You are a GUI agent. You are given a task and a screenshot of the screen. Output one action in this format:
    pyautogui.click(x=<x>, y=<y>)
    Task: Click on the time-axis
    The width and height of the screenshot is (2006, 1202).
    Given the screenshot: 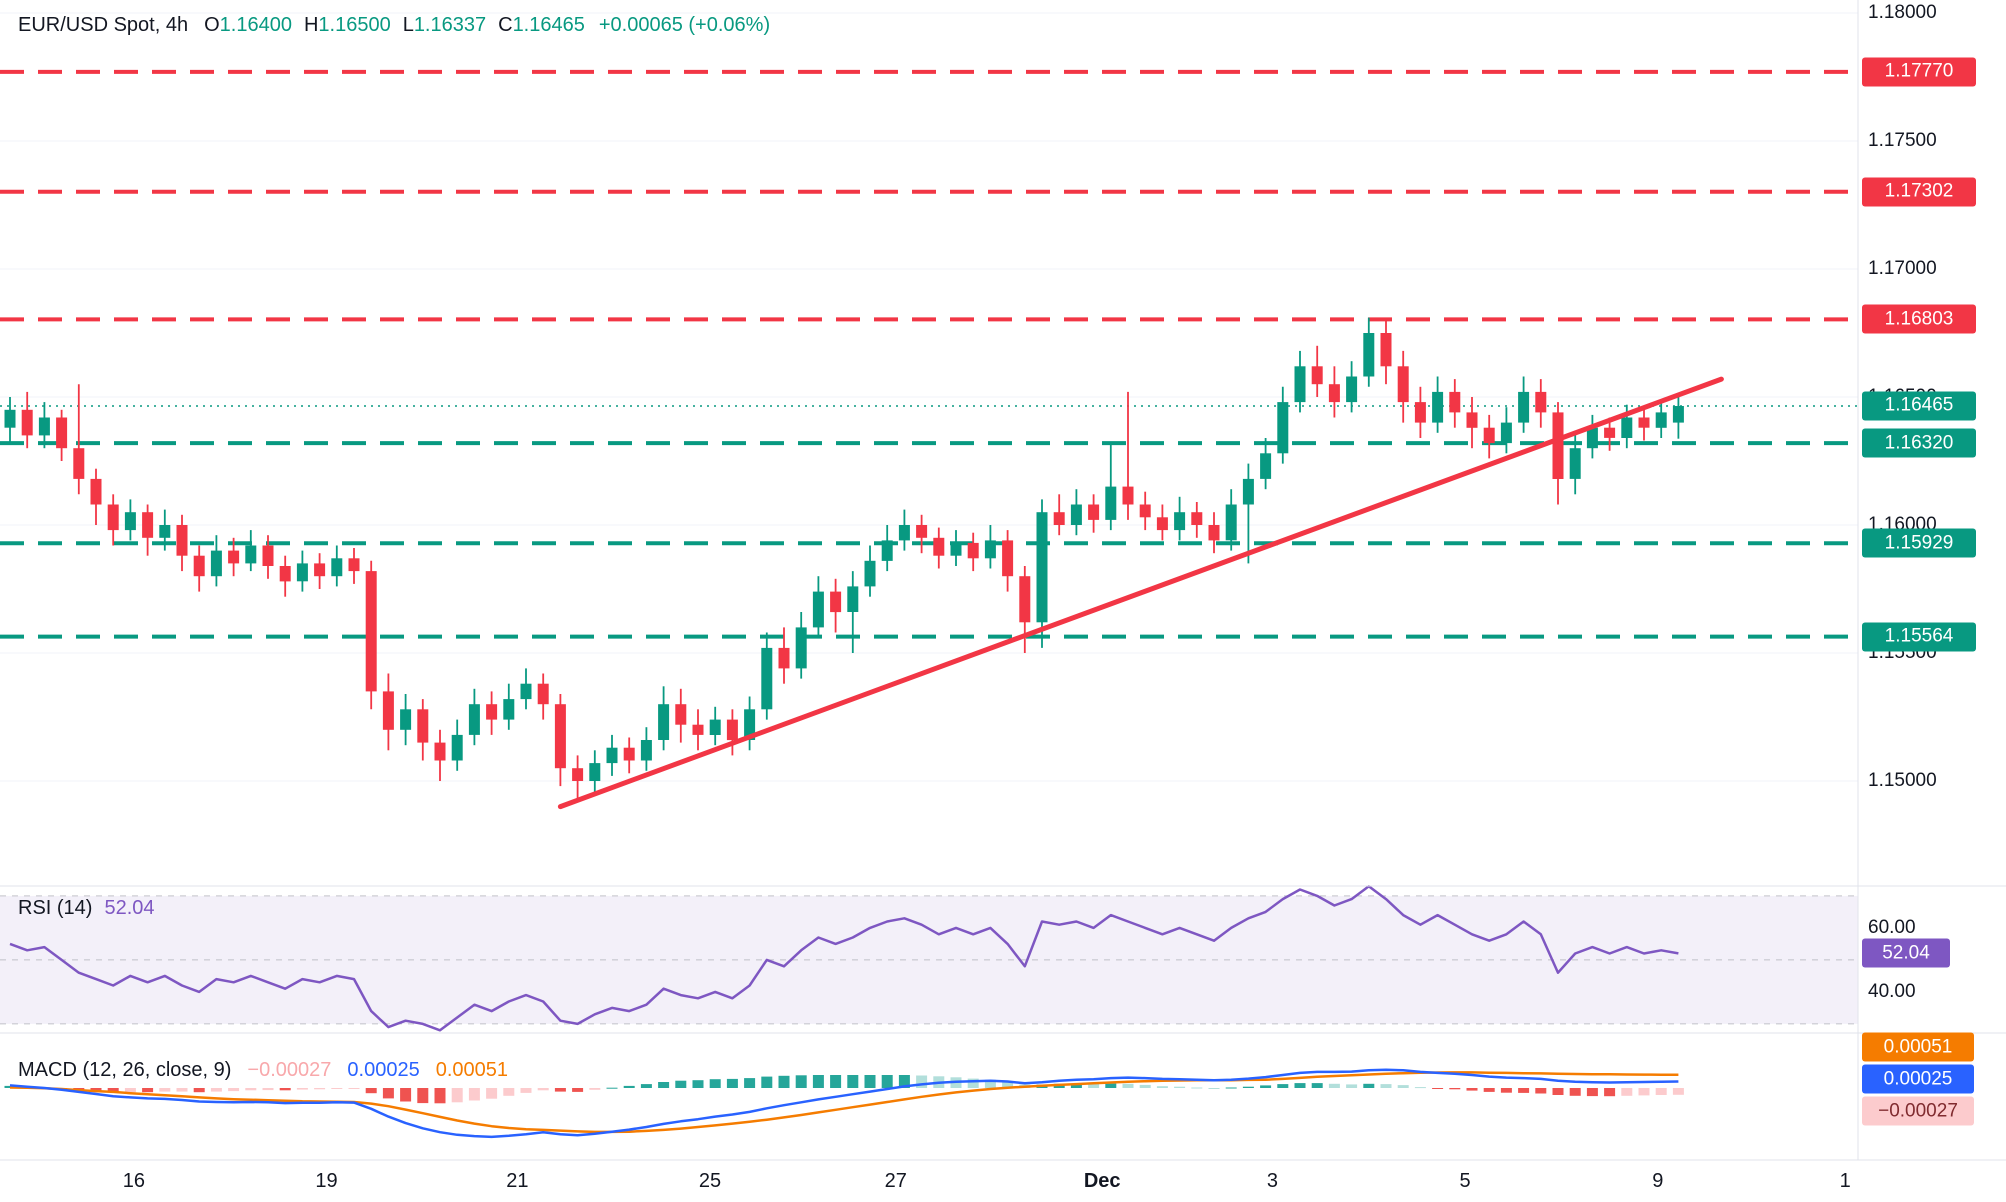 What is the action you would take?
    pyautogui.click(x=1003, y=1181)
    